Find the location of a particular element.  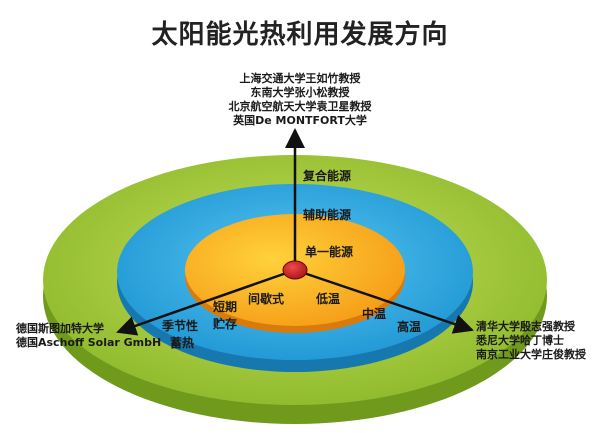

right-reference-item: 清华大学殷志强教授 is located at coordinates (525, 326).